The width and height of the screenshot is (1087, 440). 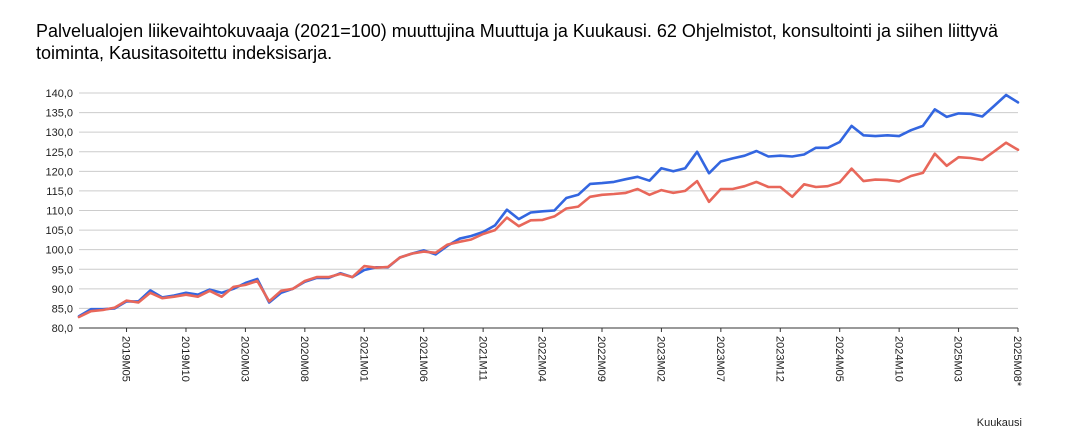 What do you see at coordinates (423, 359) in the screenshot?
I see `x-tick-label: 2021M06` at bounding box center [423, 359].